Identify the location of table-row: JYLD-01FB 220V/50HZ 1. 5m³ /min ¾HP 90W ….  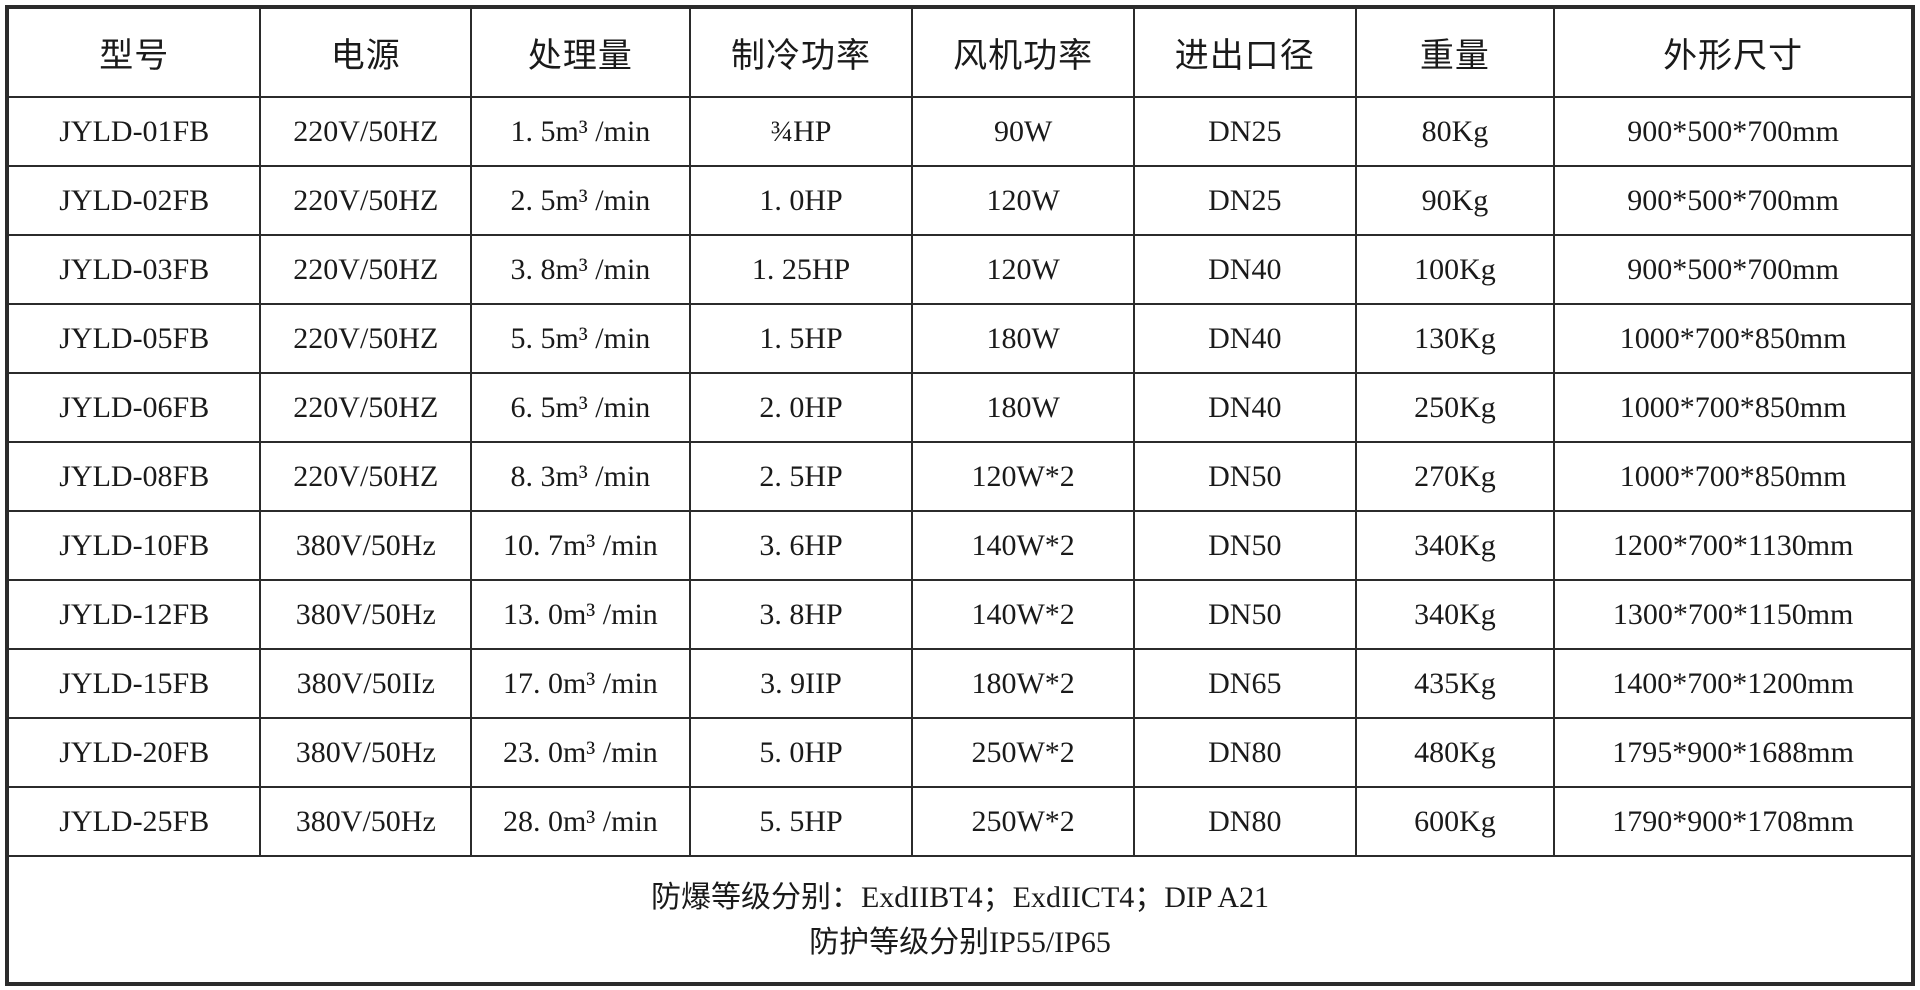
(959, 131).